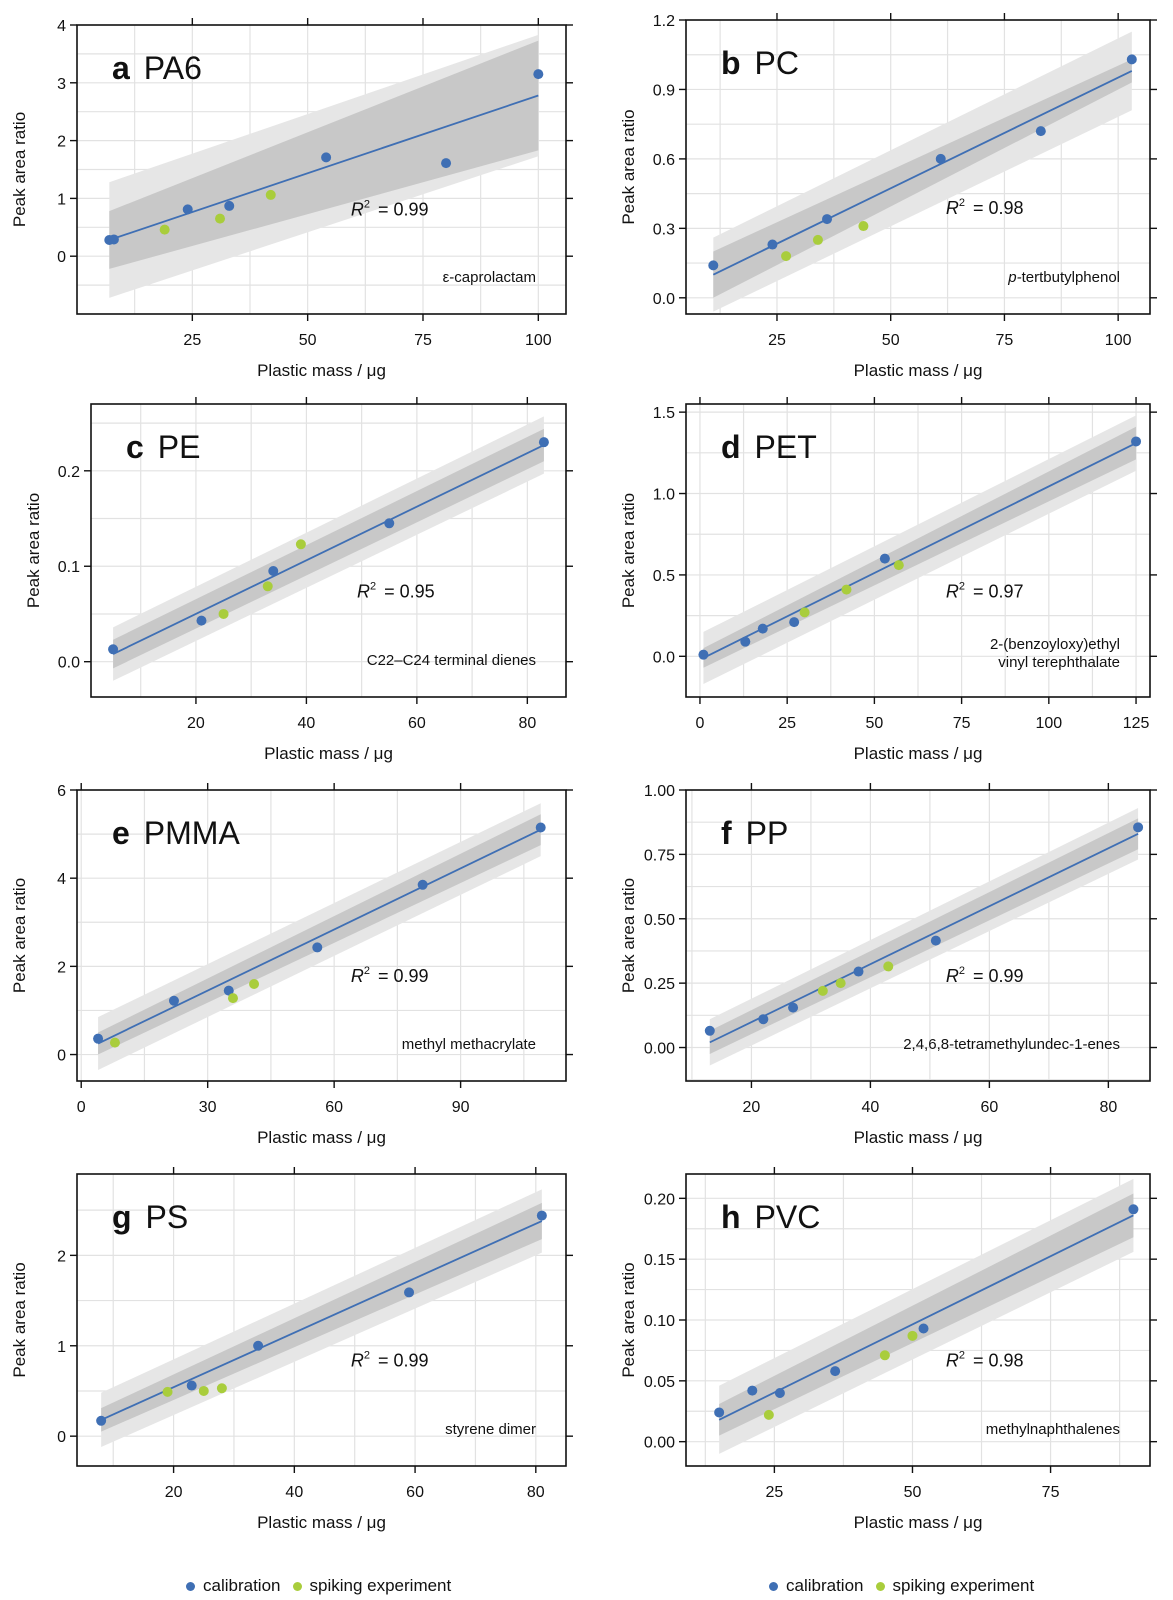 The height and width of the screenshot is (1600, 1173). Describe the element at coordinates (786, 447) in the screenshot. I see `panel-polymer: PET` at that location.